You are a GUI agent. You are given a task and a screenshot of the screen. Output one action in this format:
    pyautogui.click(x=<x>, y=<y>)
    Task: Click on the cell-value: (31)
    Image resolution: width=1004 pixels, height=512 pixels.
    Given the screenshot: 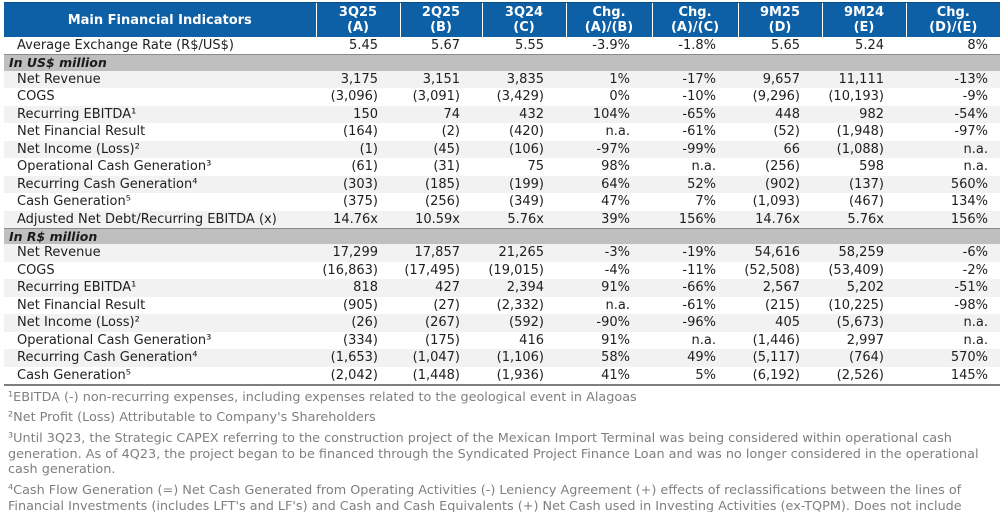 What is the action you would take?
    pyautogui.click(x=446, y=167)
    